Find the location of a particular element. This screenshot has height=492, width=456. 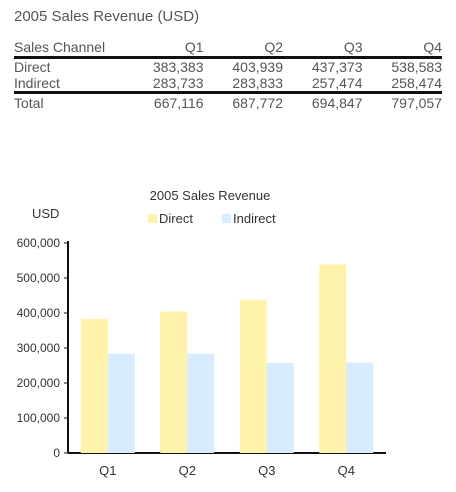

bar-direct-q3 is located at coordinates (253, 376).